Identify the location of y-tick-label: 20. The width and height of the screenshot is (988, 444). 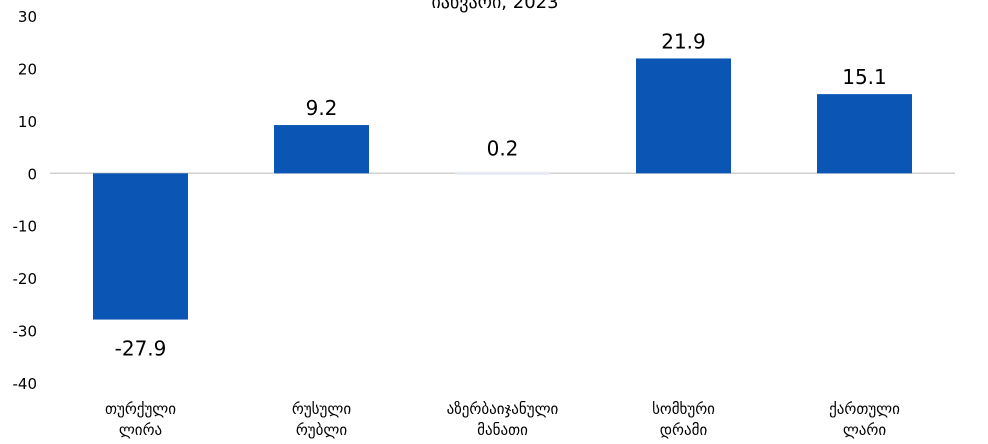
(27, 69).